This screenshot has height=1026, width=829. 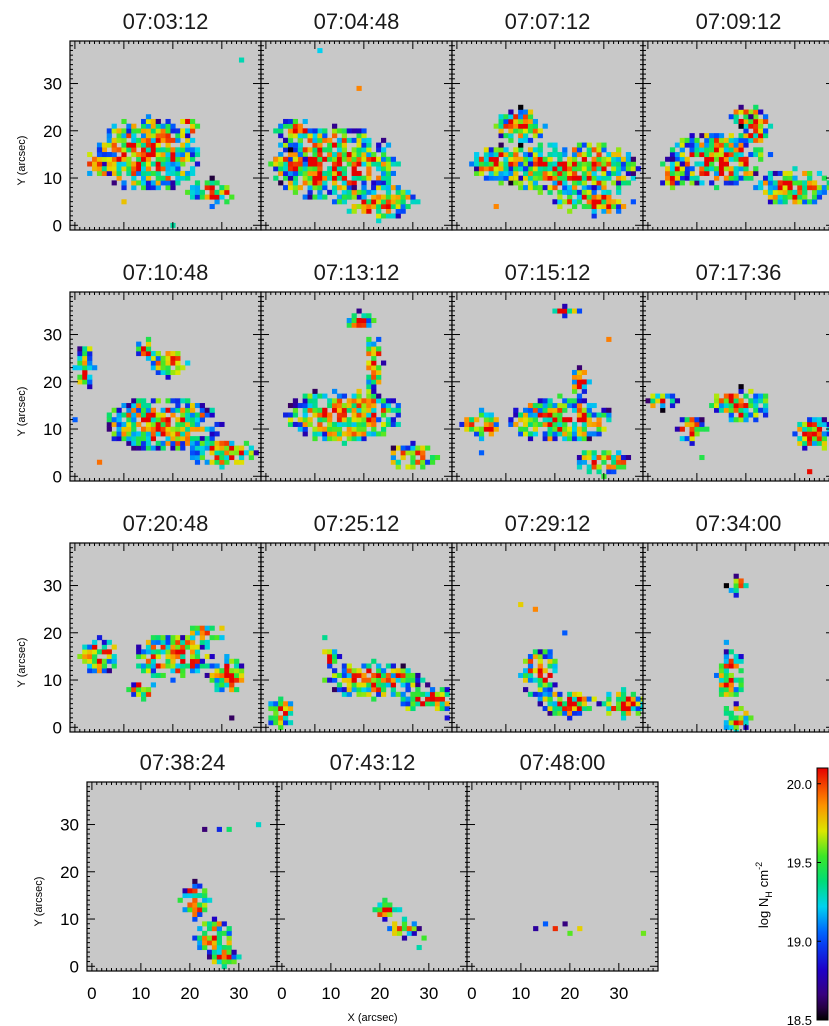 What do you see at coordinates (22, 161) in the screenshot?
I see `y-axis-label: Y (arcsec)` at bounding box center [22, 161].